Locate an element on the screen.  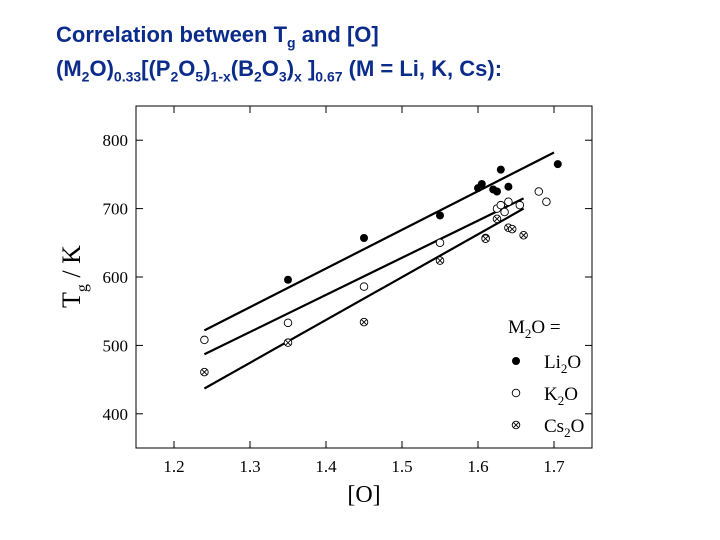
legend-entry-1-sub: 2 is located at coordinates (561, 400).